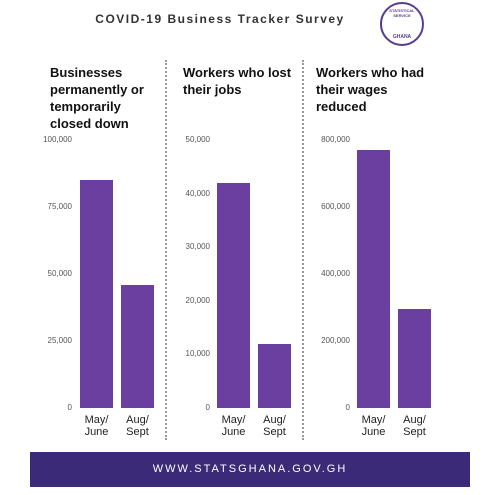 This screenshot has height=495, width=494. Describe the element at coordinates (197, 300) in the screenshot. I see `y-tick-label: 20,000` at that location.